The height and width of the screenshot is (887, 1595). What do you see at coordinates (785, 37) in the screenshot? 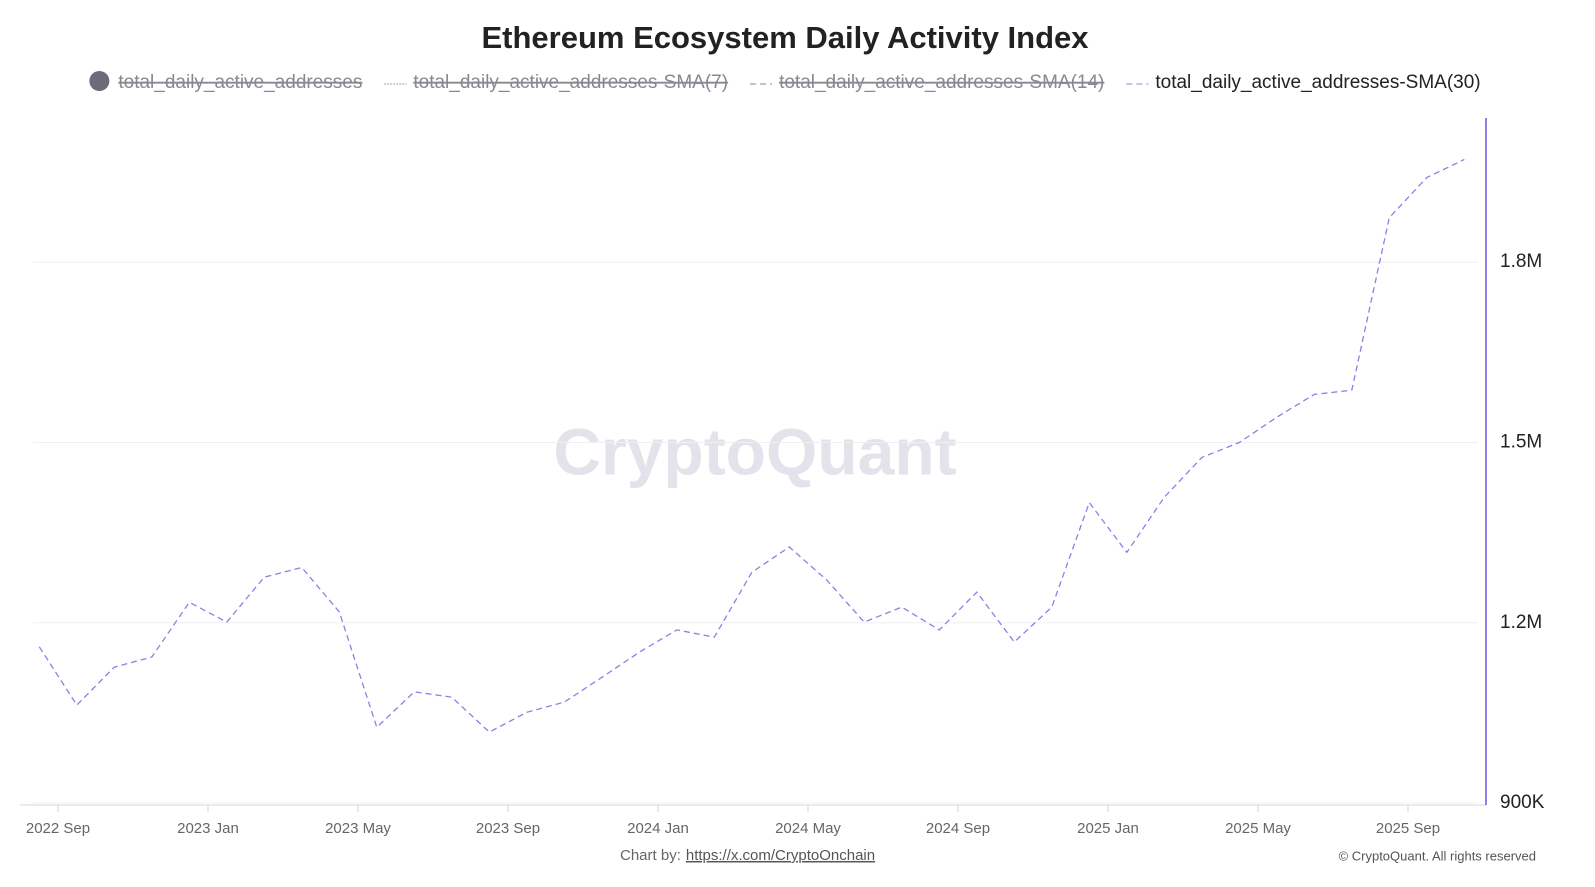
I see `chart-title: Ethereum Ecosystem Daily Activity Index` at bounding box center [785, 37].